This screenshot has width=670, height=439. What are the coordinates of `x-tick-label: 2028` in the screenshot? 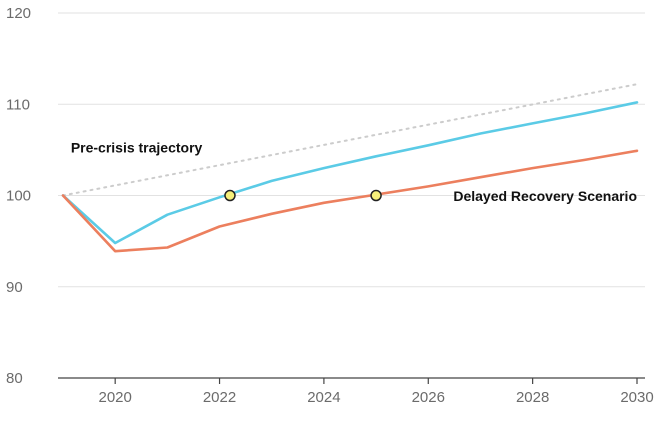 It's located at (532, 397).